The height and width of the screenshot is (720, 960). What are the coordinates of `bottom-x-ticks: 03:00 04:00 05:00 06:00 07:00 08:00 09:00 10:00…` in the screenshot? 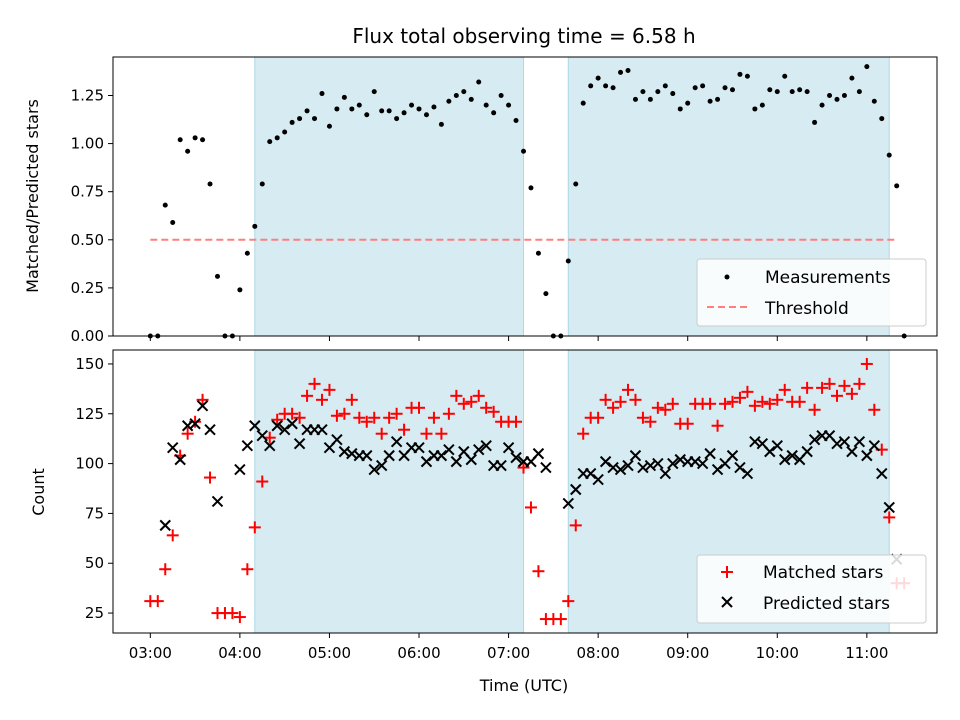 It's located at (508, 647).